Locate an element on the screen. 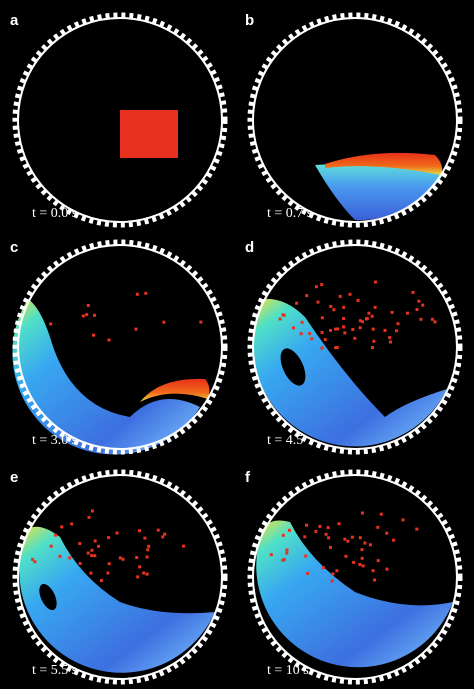 This screenshot has height=689, width=474. time-label: t = 0.0 s is located at coordinates (54, 213).